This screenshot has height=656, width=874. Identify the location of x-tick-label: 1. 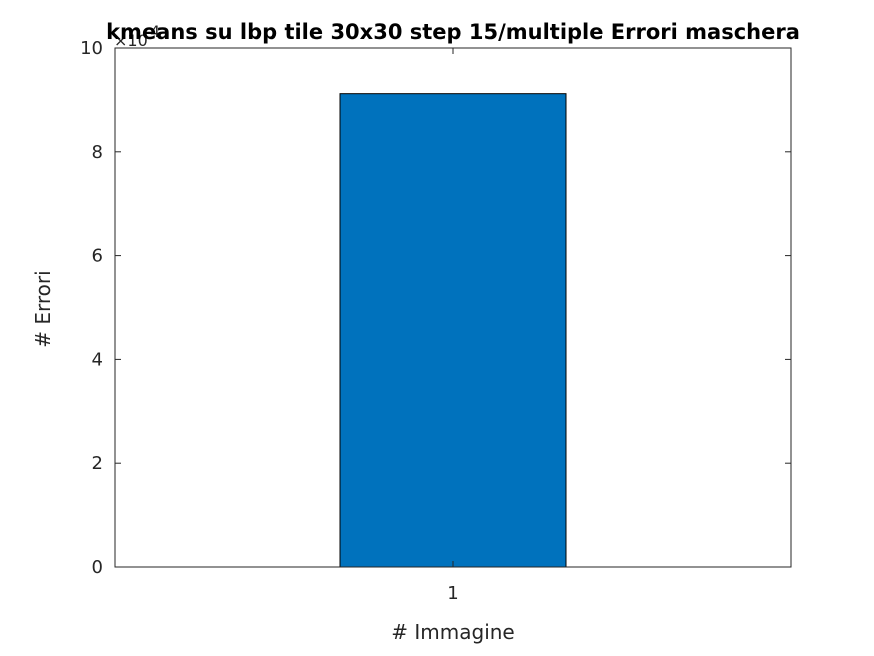
(452, 593).